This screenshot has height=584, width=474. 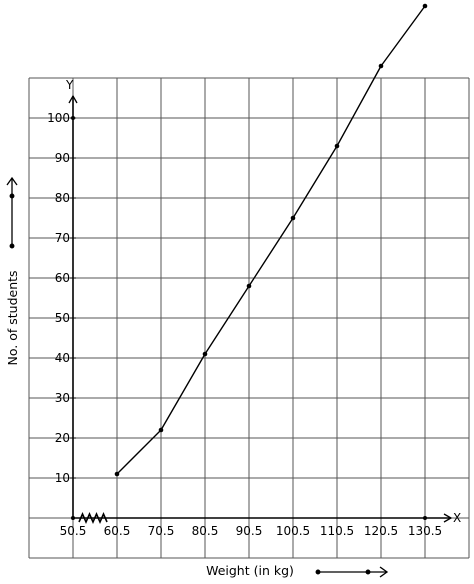 I want to click on x-axis-end-point, so click(x=425, y=518).